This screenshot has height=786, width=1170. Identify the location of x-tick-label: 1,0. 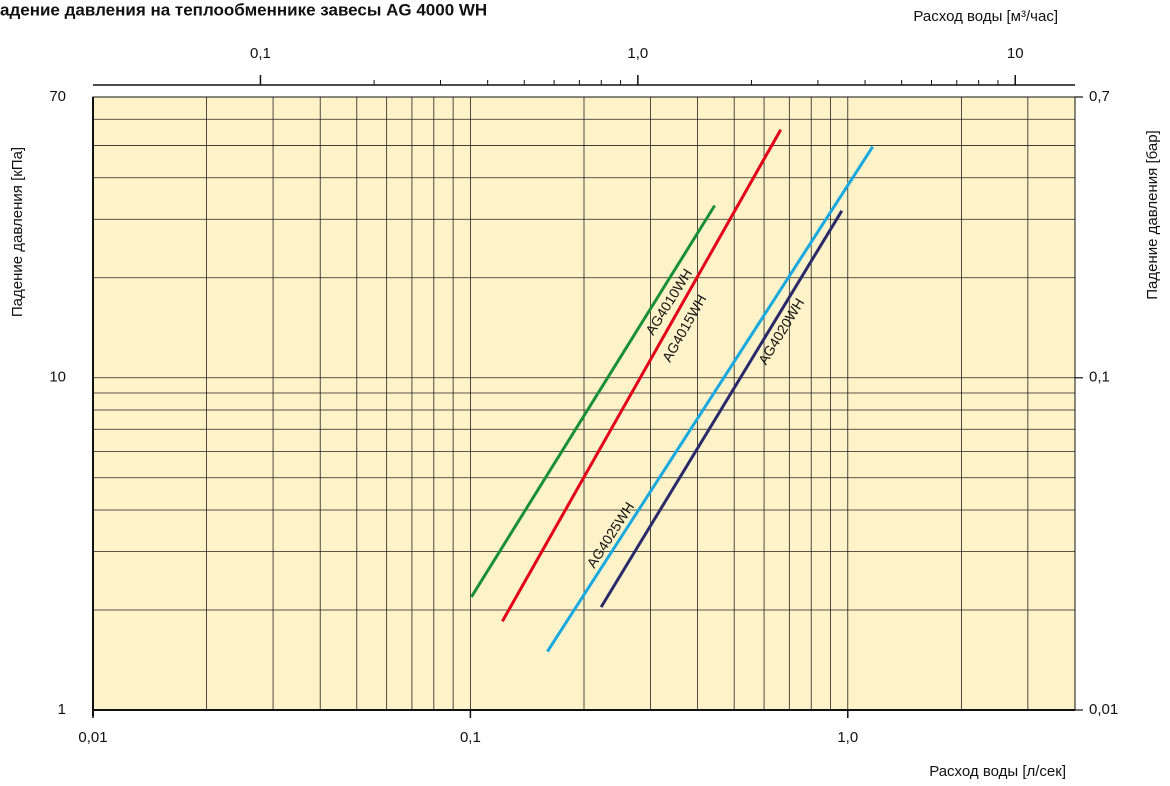
(847, 737).